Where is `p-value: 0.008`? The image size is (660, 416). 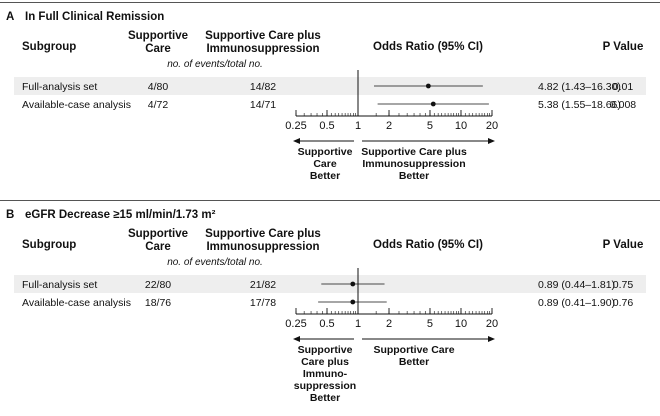
p-value: 0.008 is located at coordinates (623, 105).